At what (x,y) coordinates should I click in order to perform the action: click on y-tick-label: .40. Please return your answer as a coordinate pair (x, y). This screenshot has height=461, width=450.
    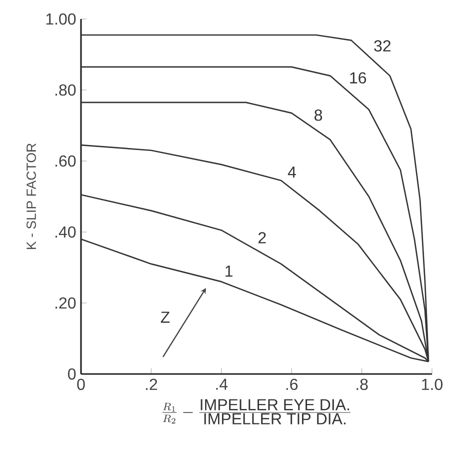
    Looking at the image, I should click on (66, 232).